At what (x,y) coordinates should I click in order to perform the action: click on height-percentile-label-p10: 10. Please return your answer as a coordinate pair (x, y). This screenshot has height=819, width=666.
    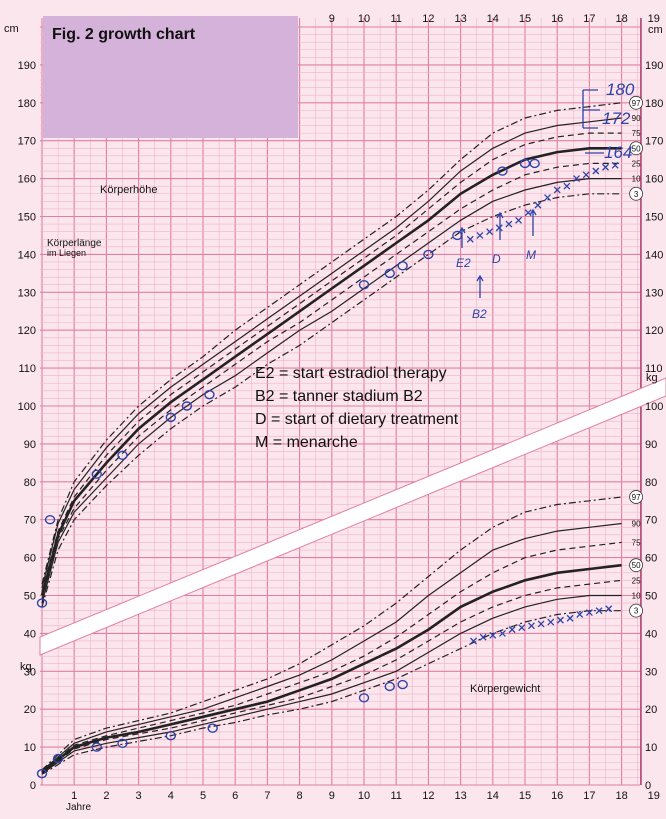
    Looking at the image, I should click on (636, 179).